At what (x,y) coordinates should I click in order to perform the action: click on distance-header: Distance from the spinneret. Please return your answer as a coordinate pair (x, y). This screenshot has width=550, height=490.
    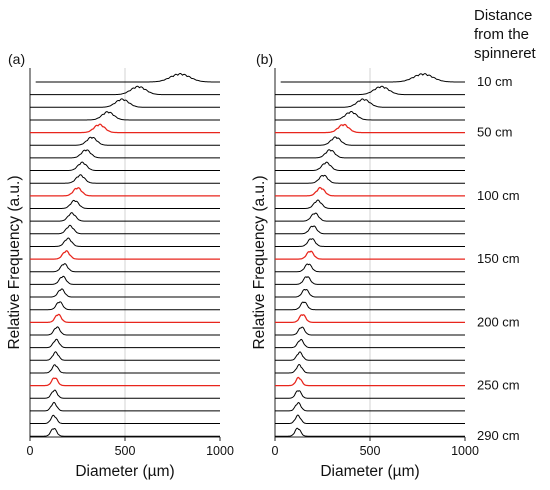
    Looking at the image, I should click on (505, 34).